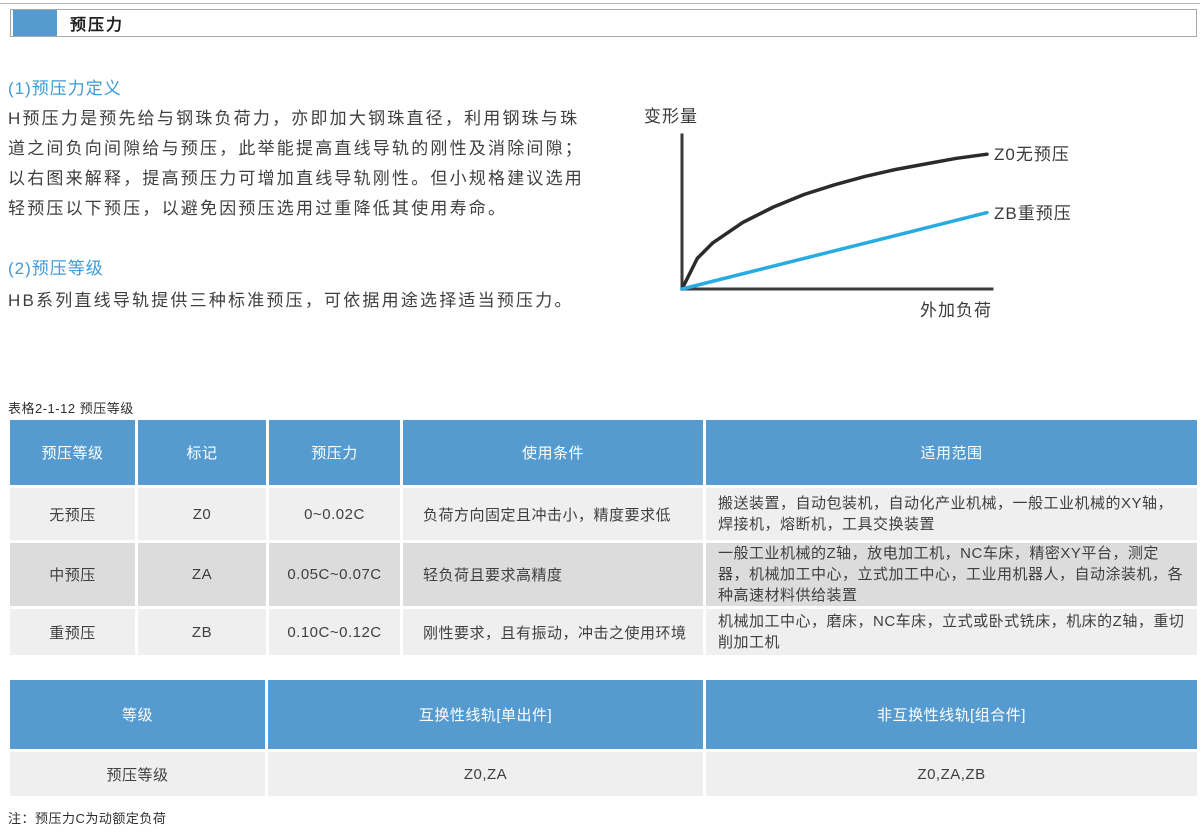 The image size is (1200, 837). Describe the element at coordinates (72, 632) in the screenshot. I see `table1-cell: 重预压` at that location.